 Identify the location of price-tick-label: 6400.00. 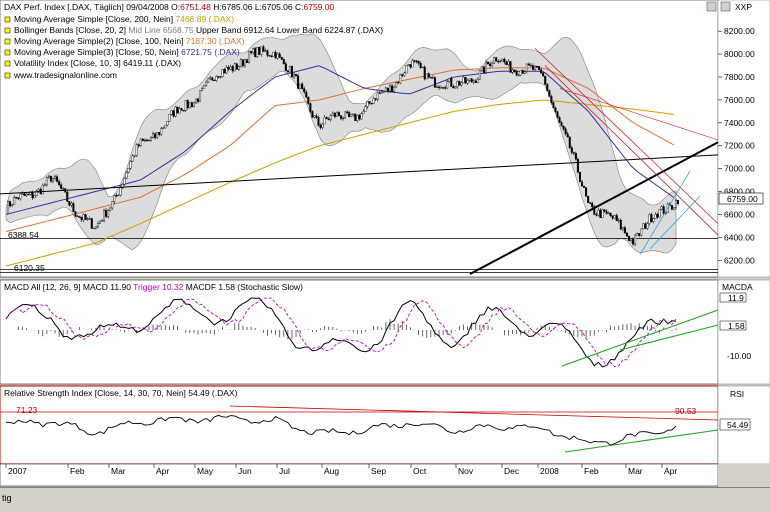
(739, 237).